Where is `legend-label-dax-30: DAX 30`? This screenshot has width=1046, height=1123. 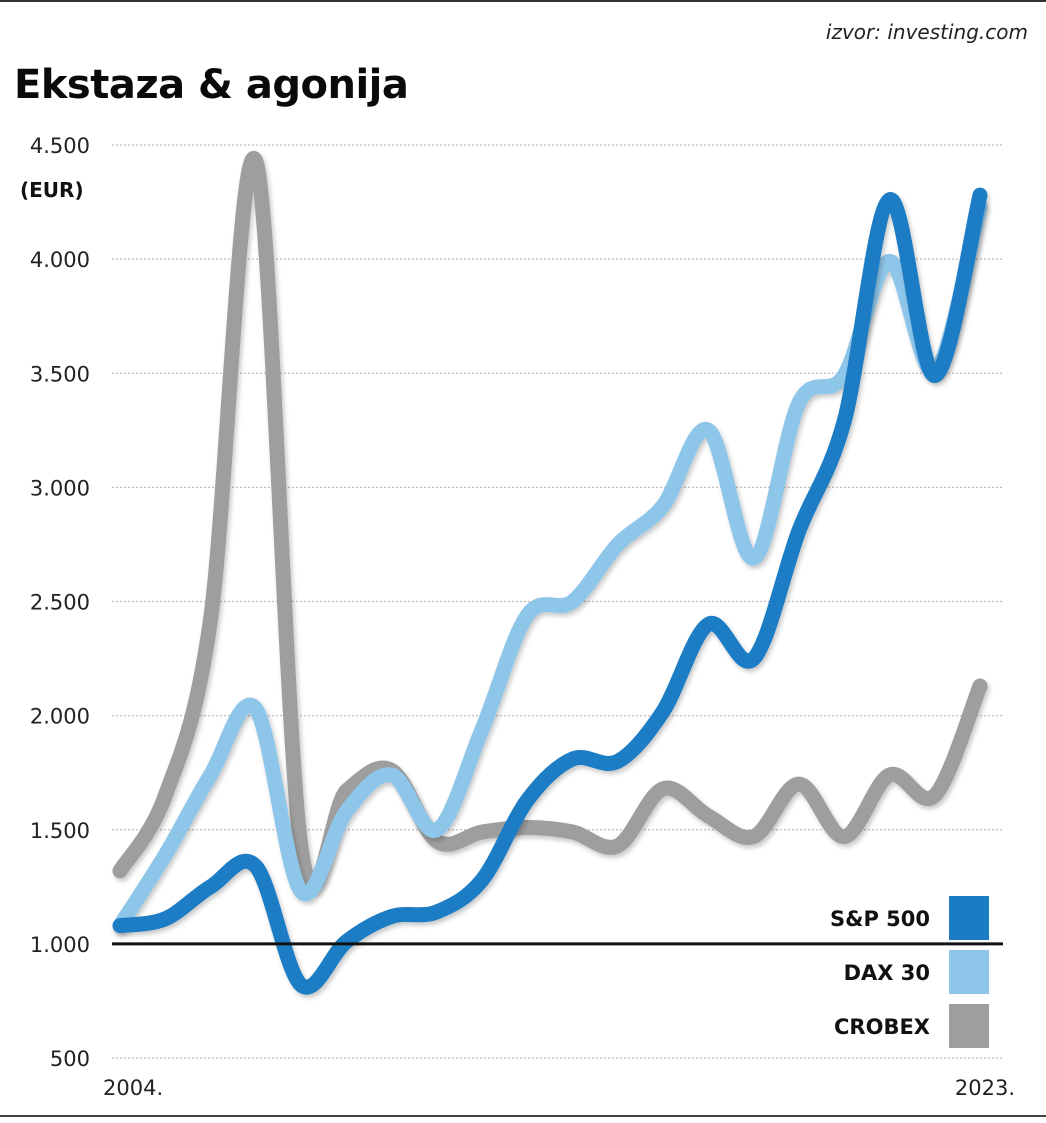 legend-label-dax-30: DAX 30 is located at coordinates (887, 973).